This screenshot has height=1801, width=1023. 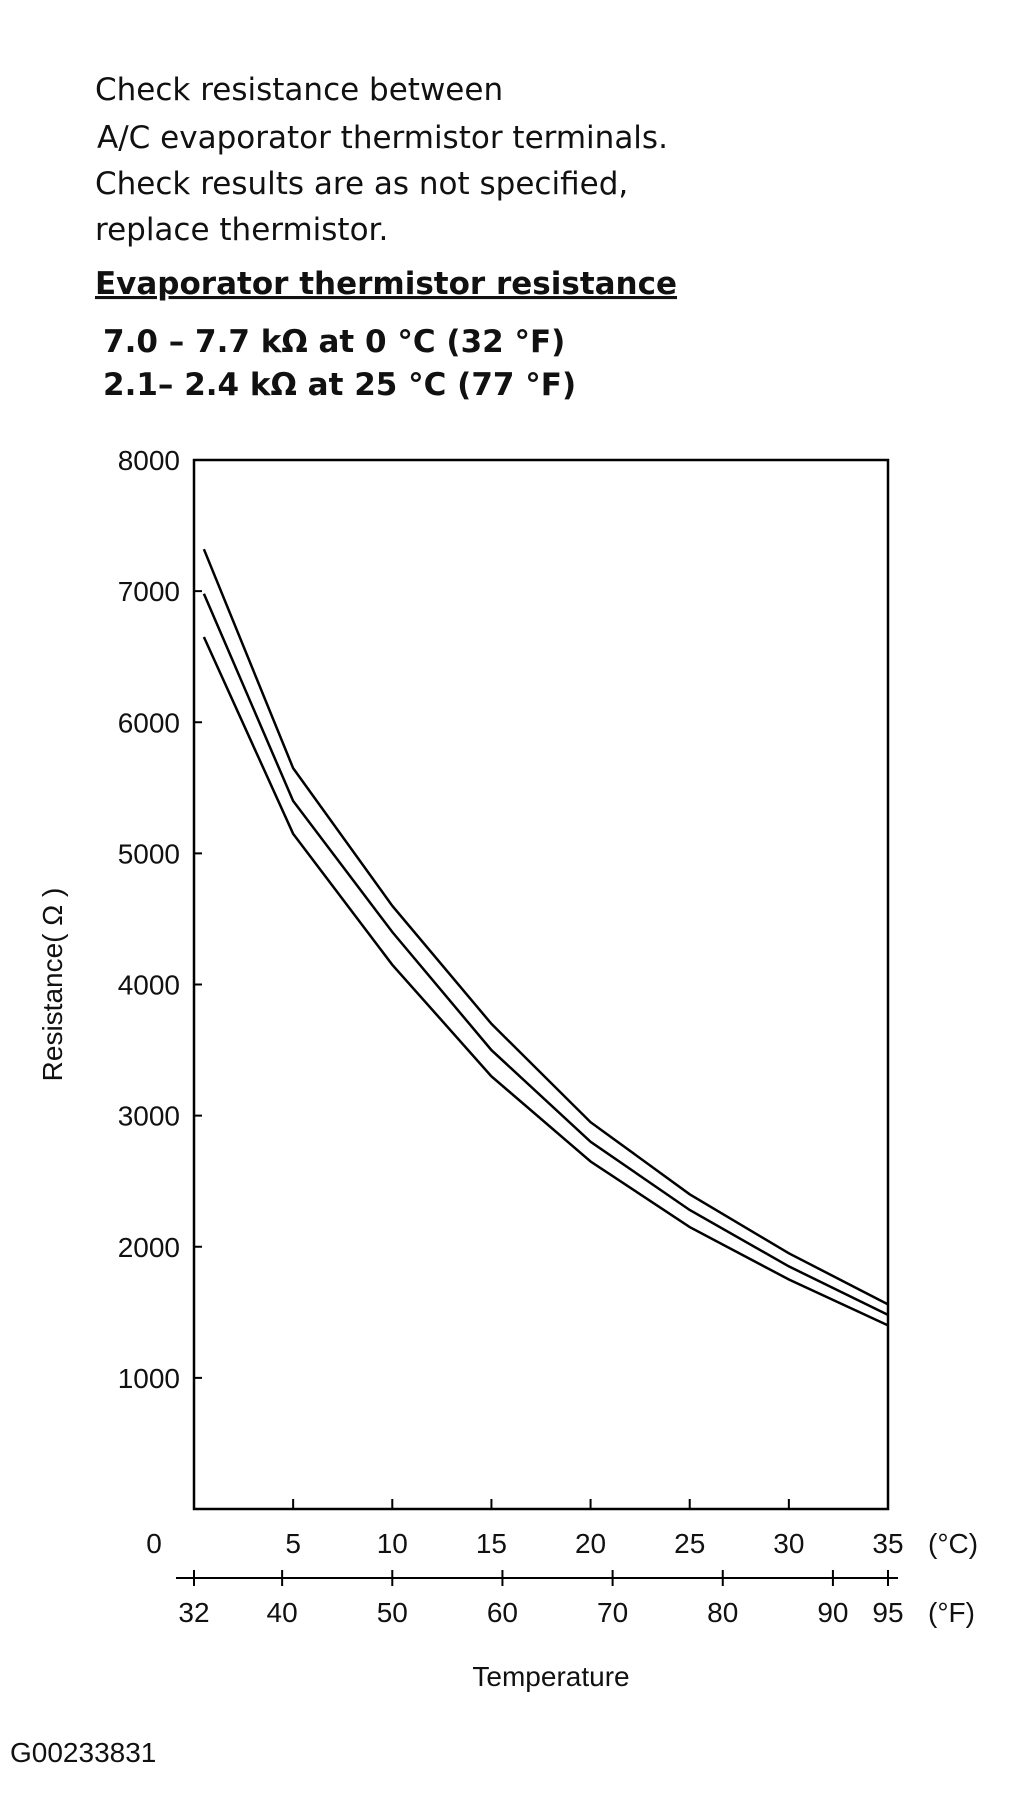 I want to click on x-tick-label: 15, so click(x=491, y=1543).